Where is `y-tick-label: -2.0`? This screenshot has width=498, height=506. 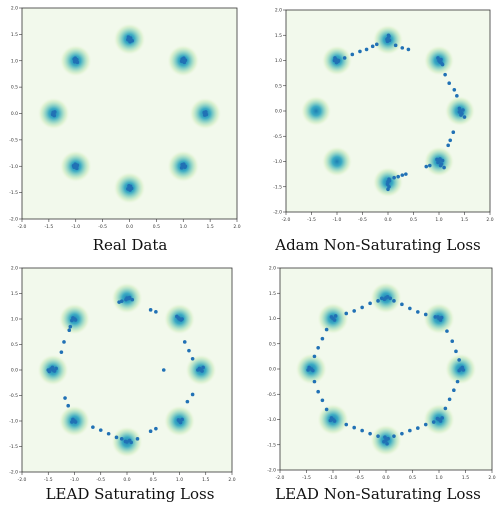
y-tick-label: -2.0 is located at coordinates (271, 471).